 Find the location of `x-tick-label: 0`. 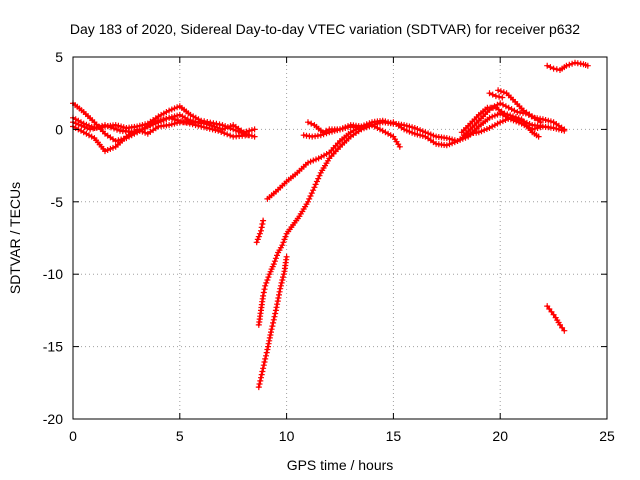

x-tick-label: 0 is located at coordinates (73, 436).